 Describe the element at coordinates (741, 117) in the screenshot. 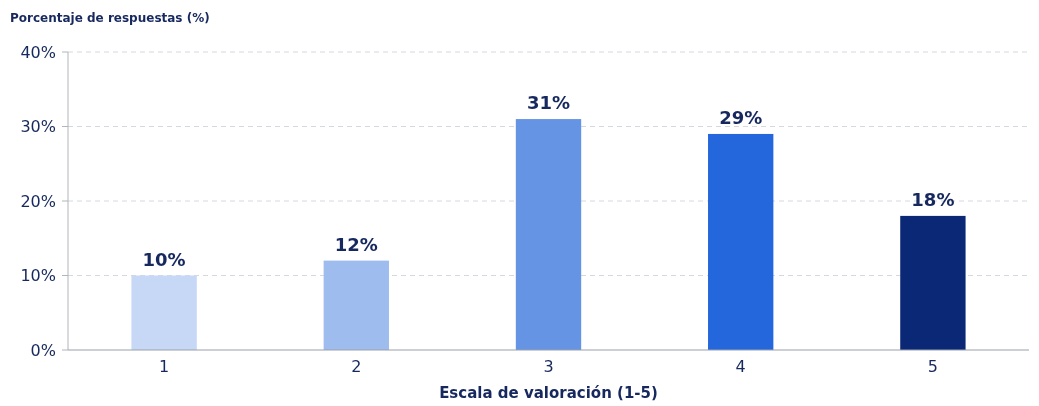

I see `data-label: 29%` at that location.